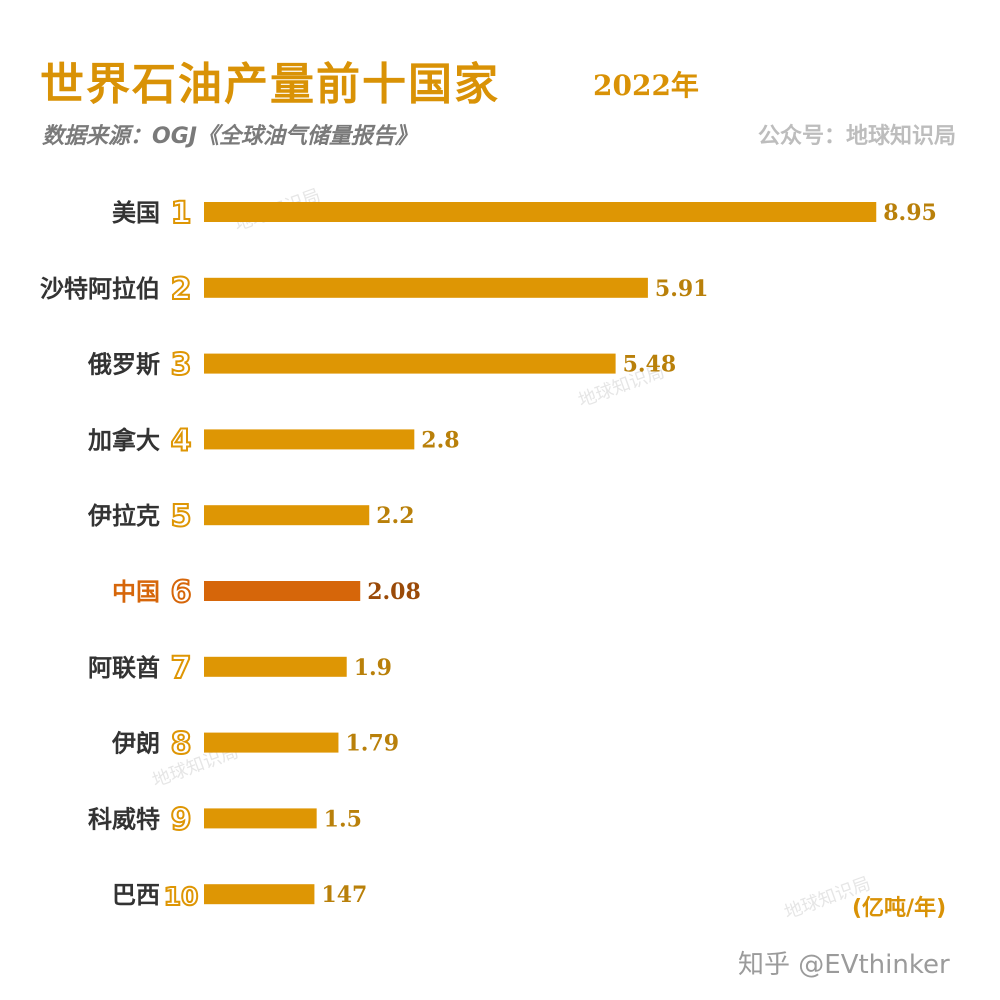 This screenshot has width=1000, height=1000. What do you see at coordinates (181, 819) in the screenshot?
I see `rank-number: 9` at bounding box center [181, 819].